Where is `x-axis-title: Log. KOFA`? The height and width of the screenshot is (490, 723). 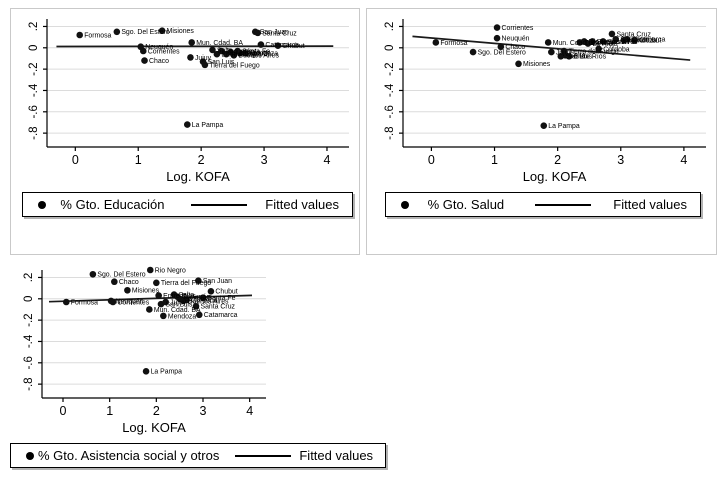
x-axis-title: Log. KOFA is located at coordinates (154, 427).